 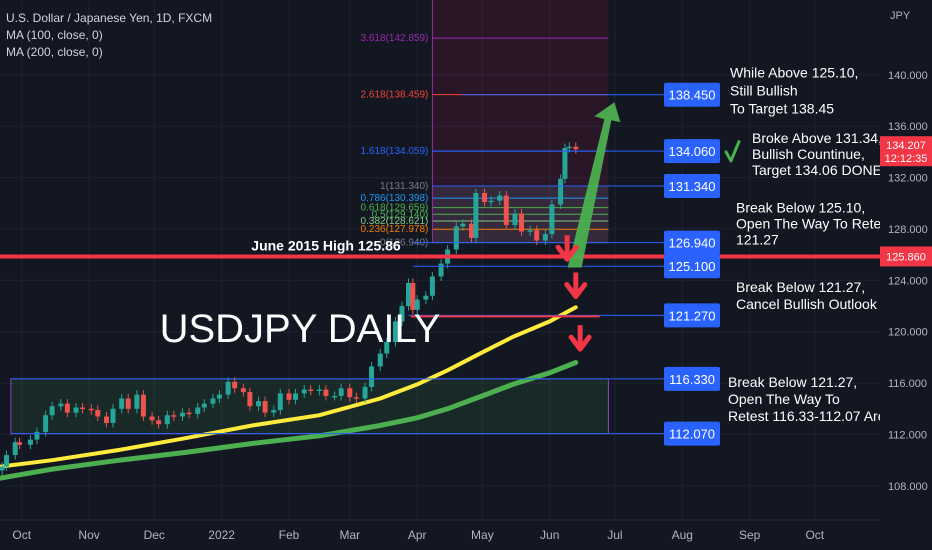 What do you see at coordinates (594, 185) in the screenshot?
I see `bullish-arrow-icon` at bounding box center [594, 185].